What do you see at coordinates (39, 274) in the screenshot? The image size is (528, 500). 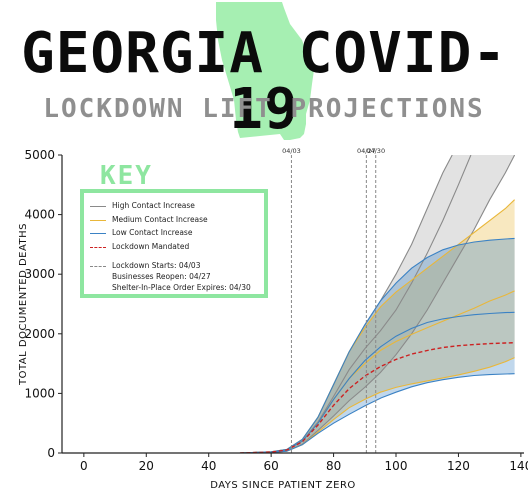 I see `y-tick-label: 3000` at bounding box center [39, 274].